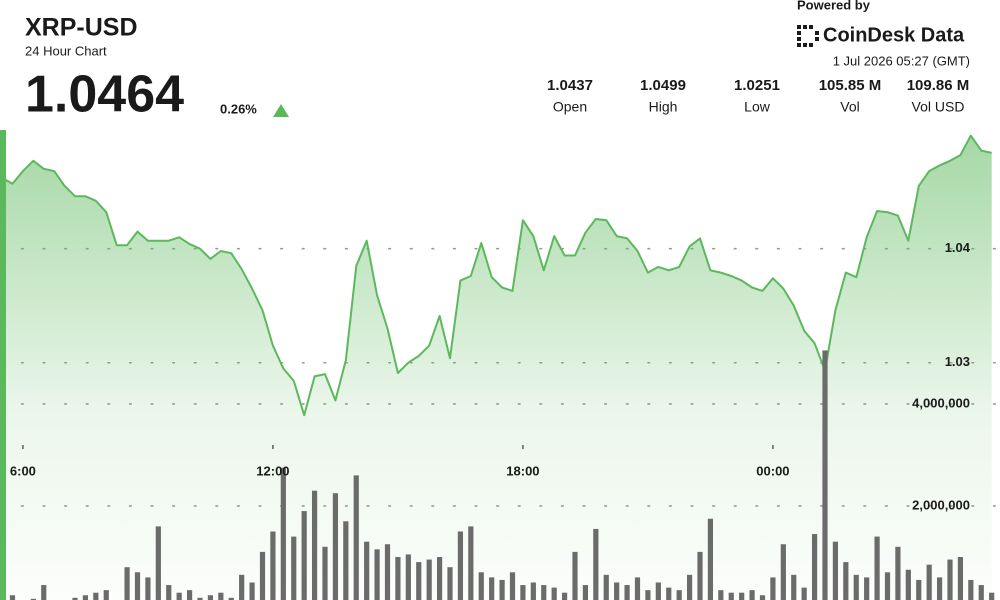  What do you see at coordinates (938, 85) in the screenshot?
I see `stat-value: 109.86 M` at bounding box center [938, 85].